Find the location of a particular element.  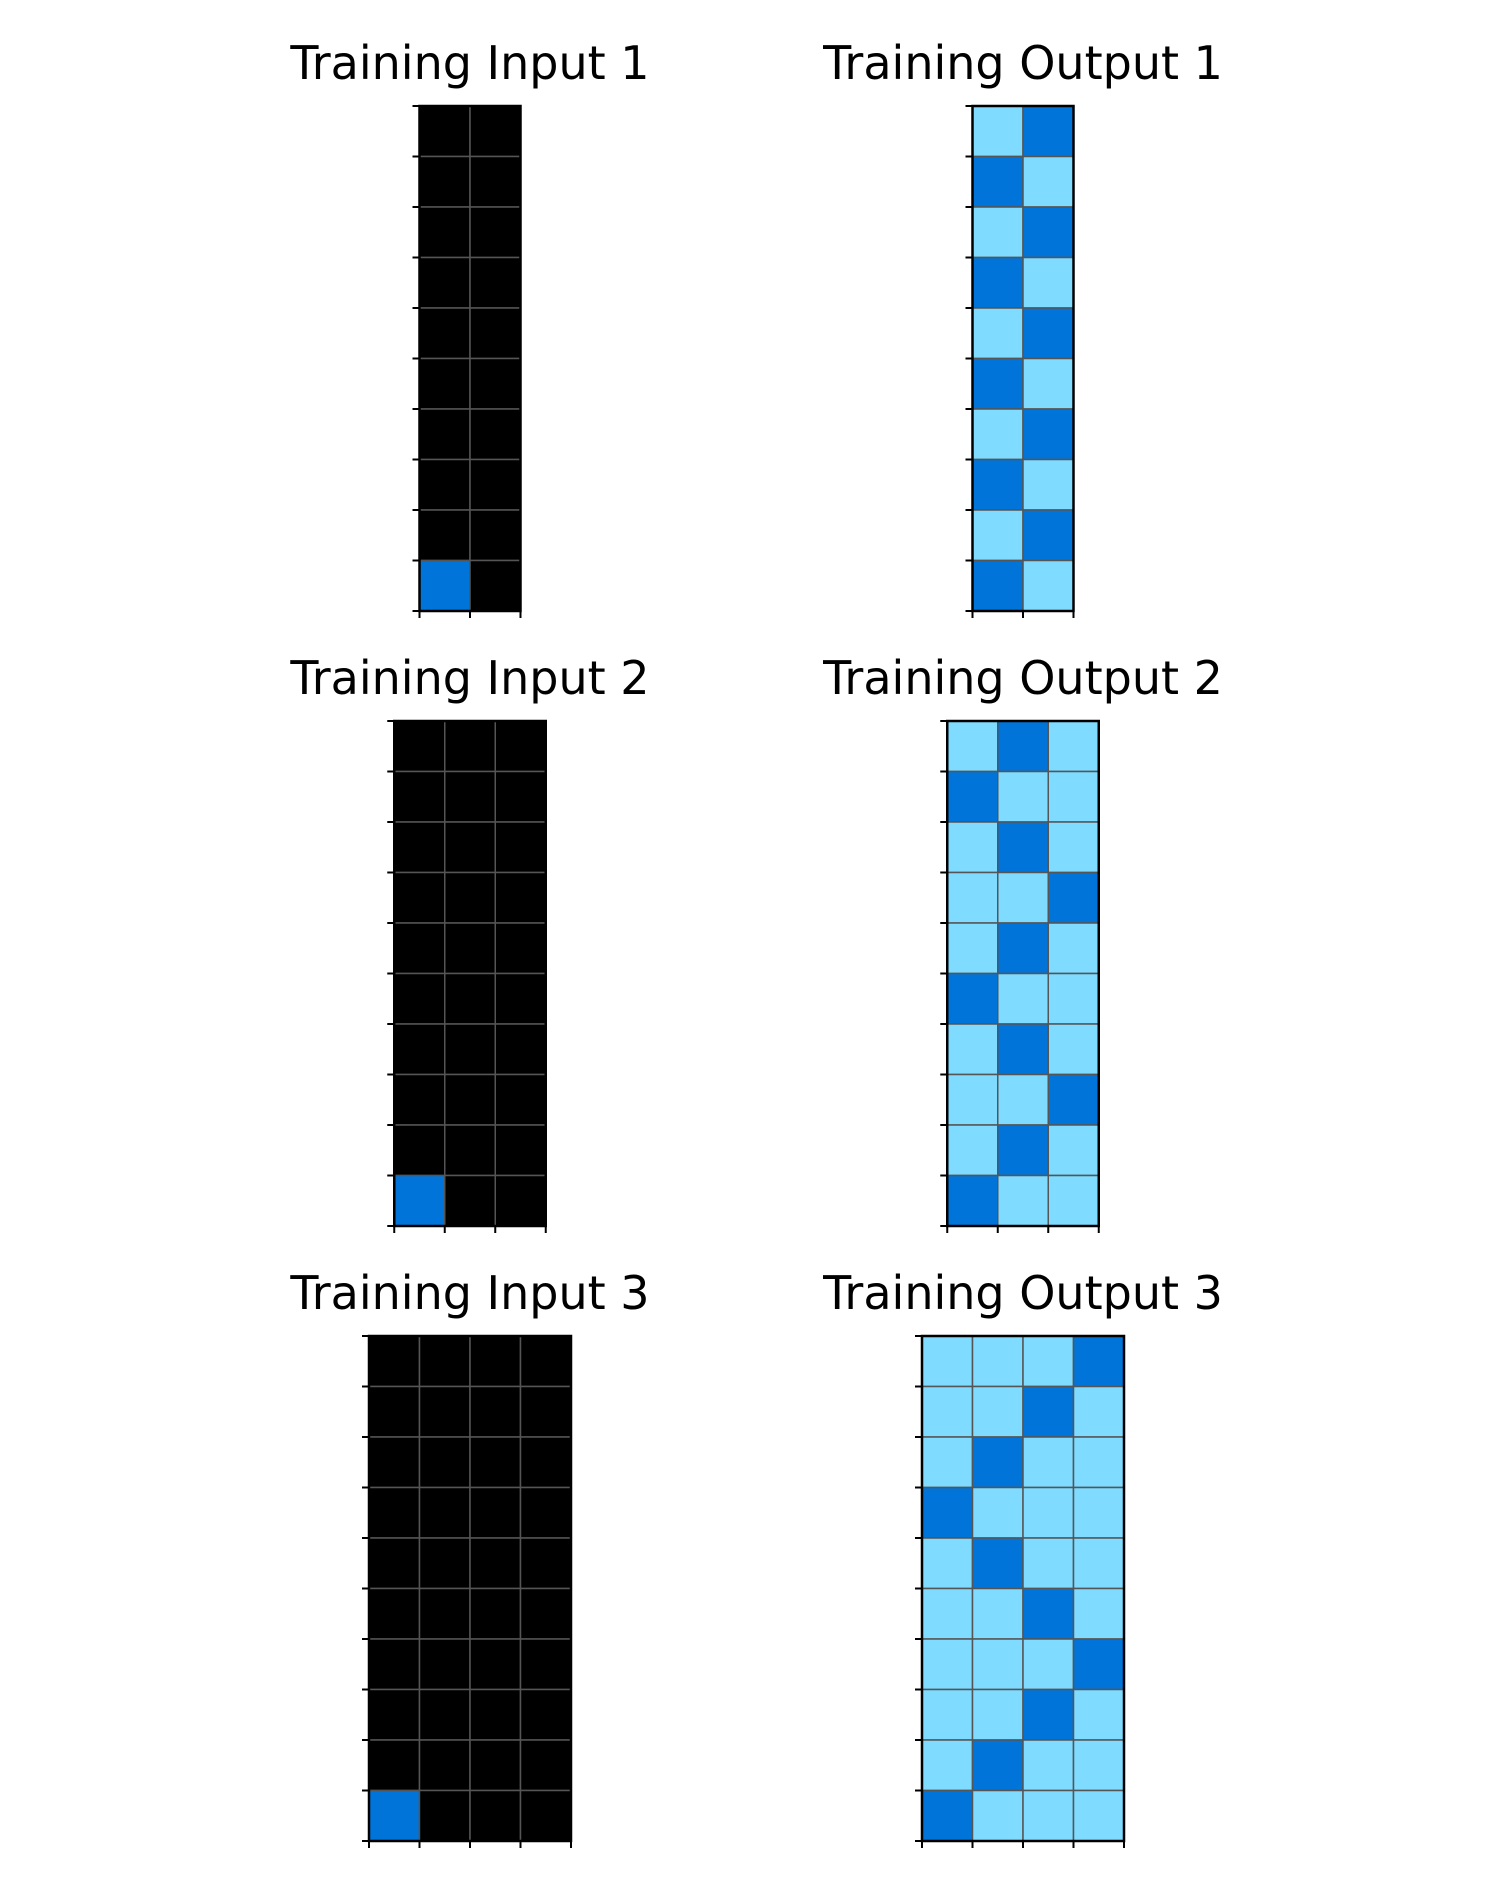

grid-cell-r7-c2 is located at coordinates (495, 1714).